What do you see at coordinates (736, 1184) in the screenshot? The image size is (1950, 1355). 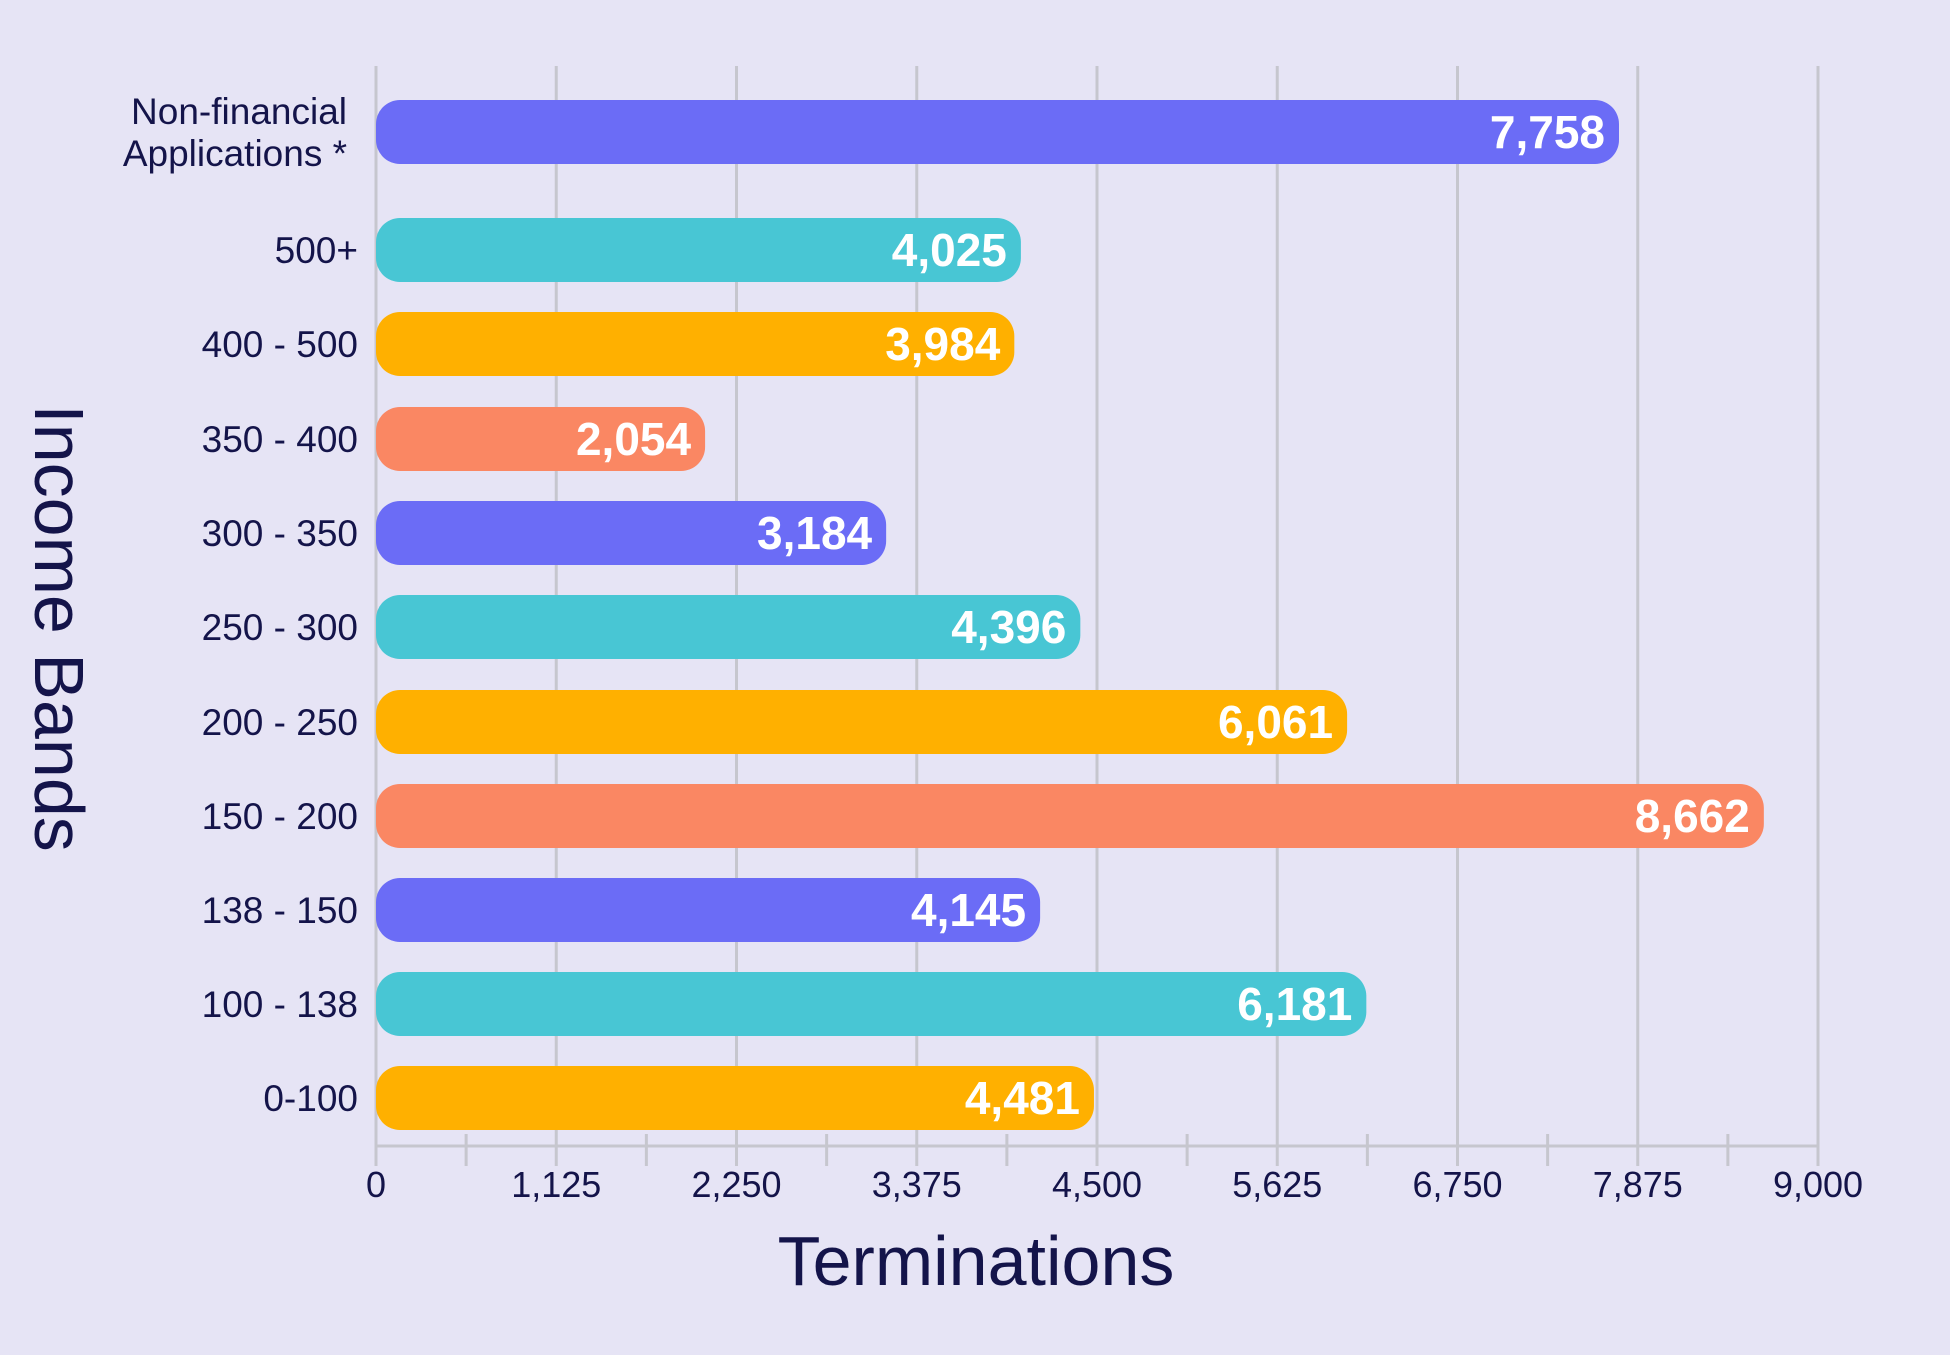 I see `x-tick-label: 2,250` at bounding box center [736, 1184].